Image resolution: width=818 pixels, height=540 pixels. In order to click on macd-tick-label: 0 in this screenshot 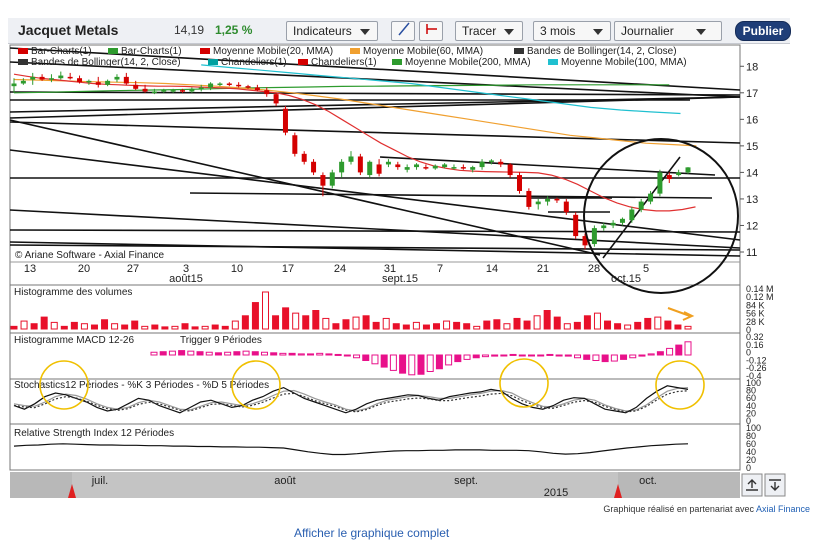, I will do `click(748, 353)`.